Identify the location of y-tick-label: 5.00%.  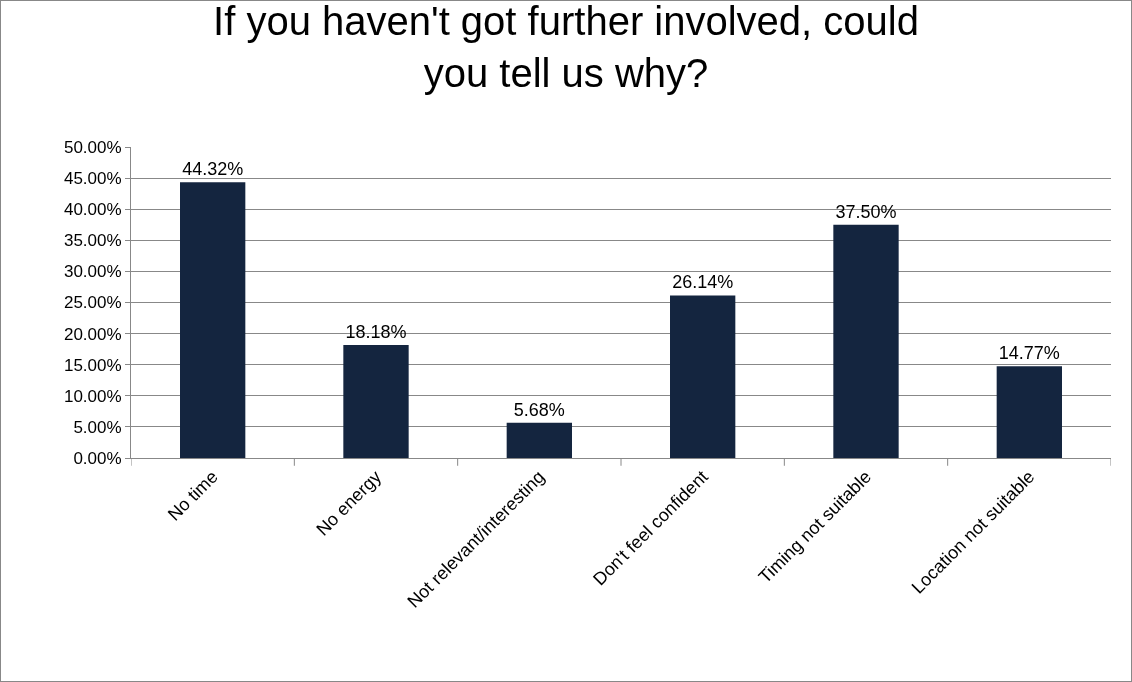
(97, 427).